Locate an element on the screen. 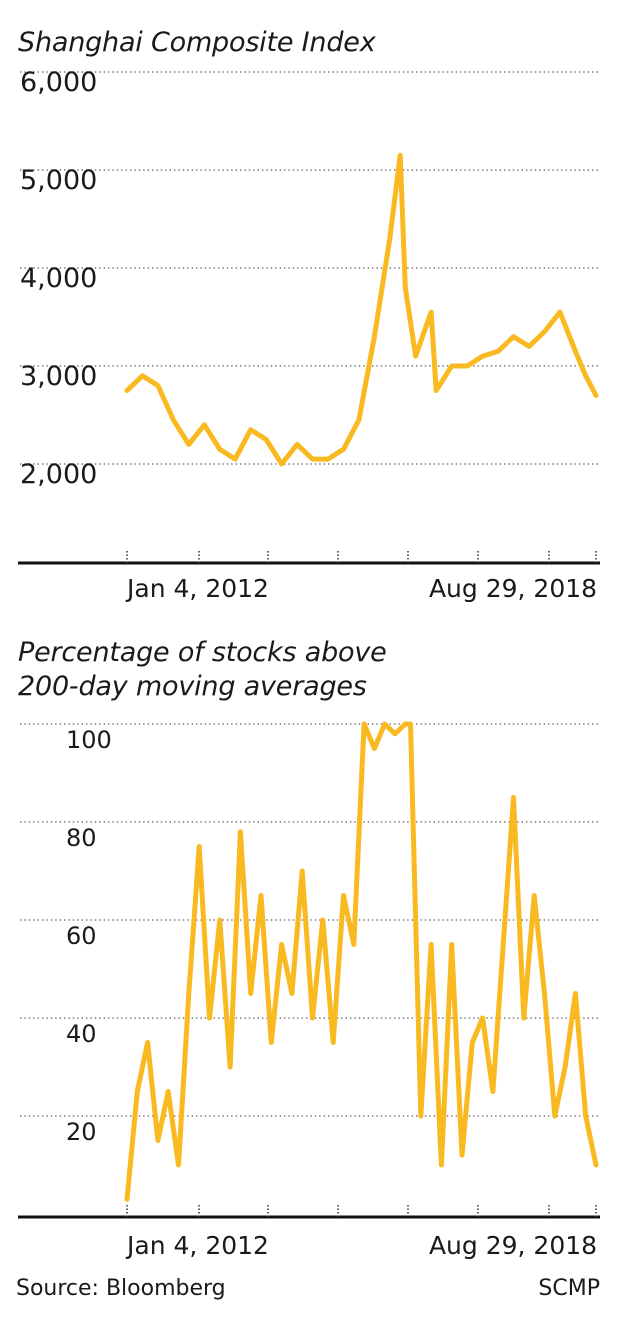 The width and height of the screenshot is (620, 1324). y-tick-label: 2,000 is located at coordinates (58, 474).